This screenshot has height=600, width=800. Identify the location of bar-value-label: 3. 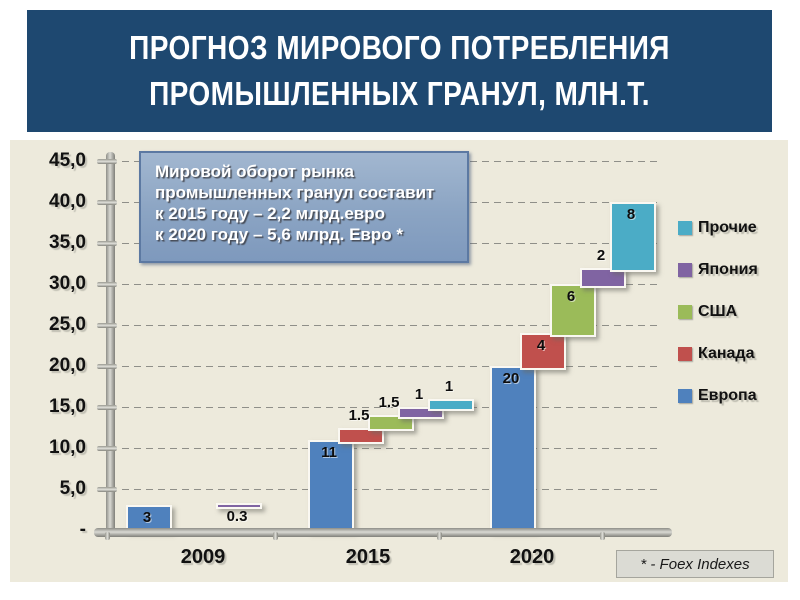
(147, 518).